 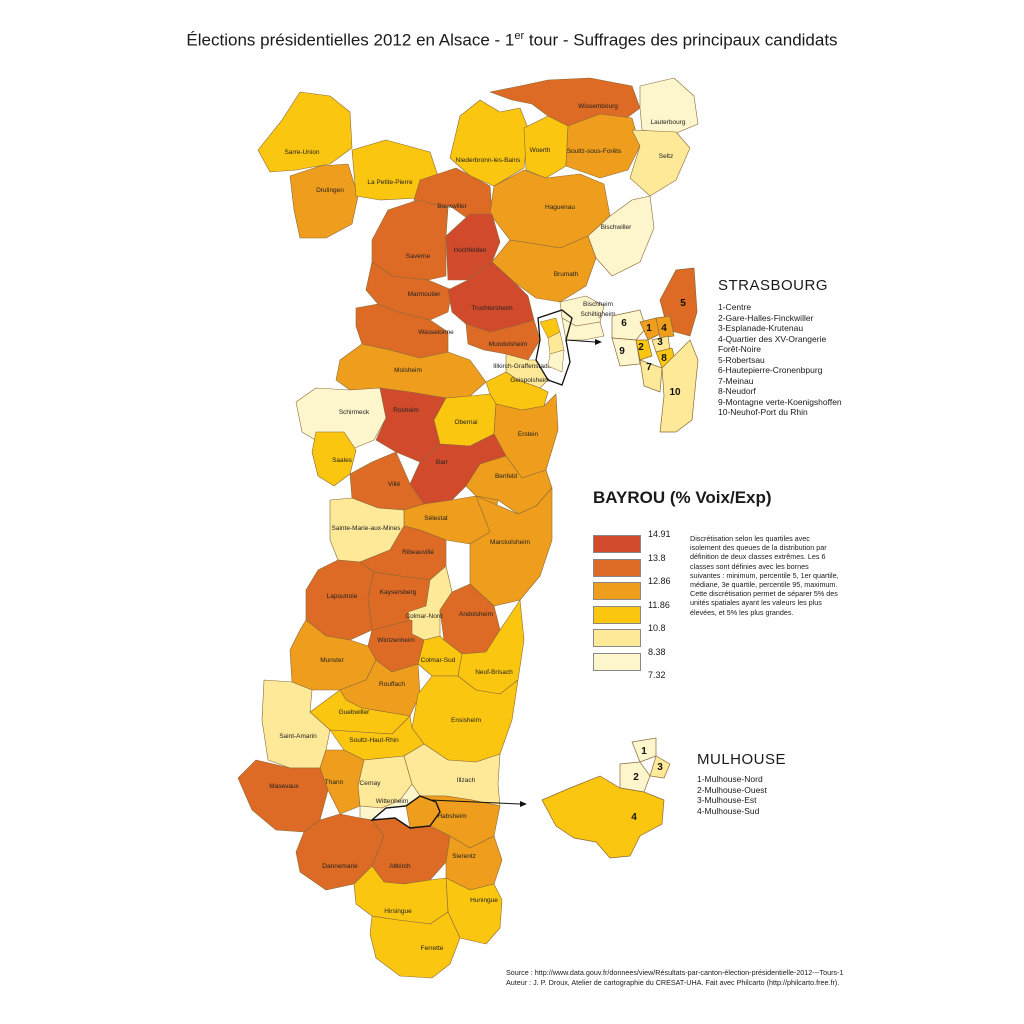 I want to click on canton-label: Marckolsheim, so click(x=510, y=542).